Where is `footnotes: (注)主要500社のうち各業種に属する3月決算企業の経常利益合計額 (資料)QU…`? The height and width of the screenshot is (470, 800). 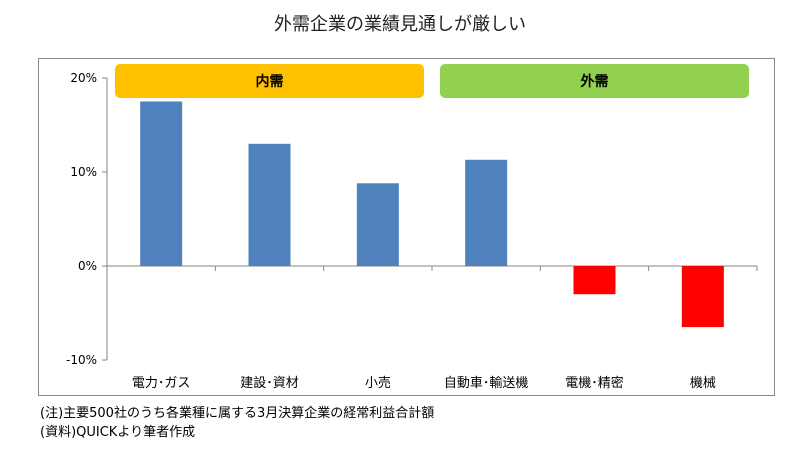 footnotes: (注)主要500社のうち各業種に属する3月決算企業の経常利益合計額 (資料)QU… is located at coordinates (237, 423).